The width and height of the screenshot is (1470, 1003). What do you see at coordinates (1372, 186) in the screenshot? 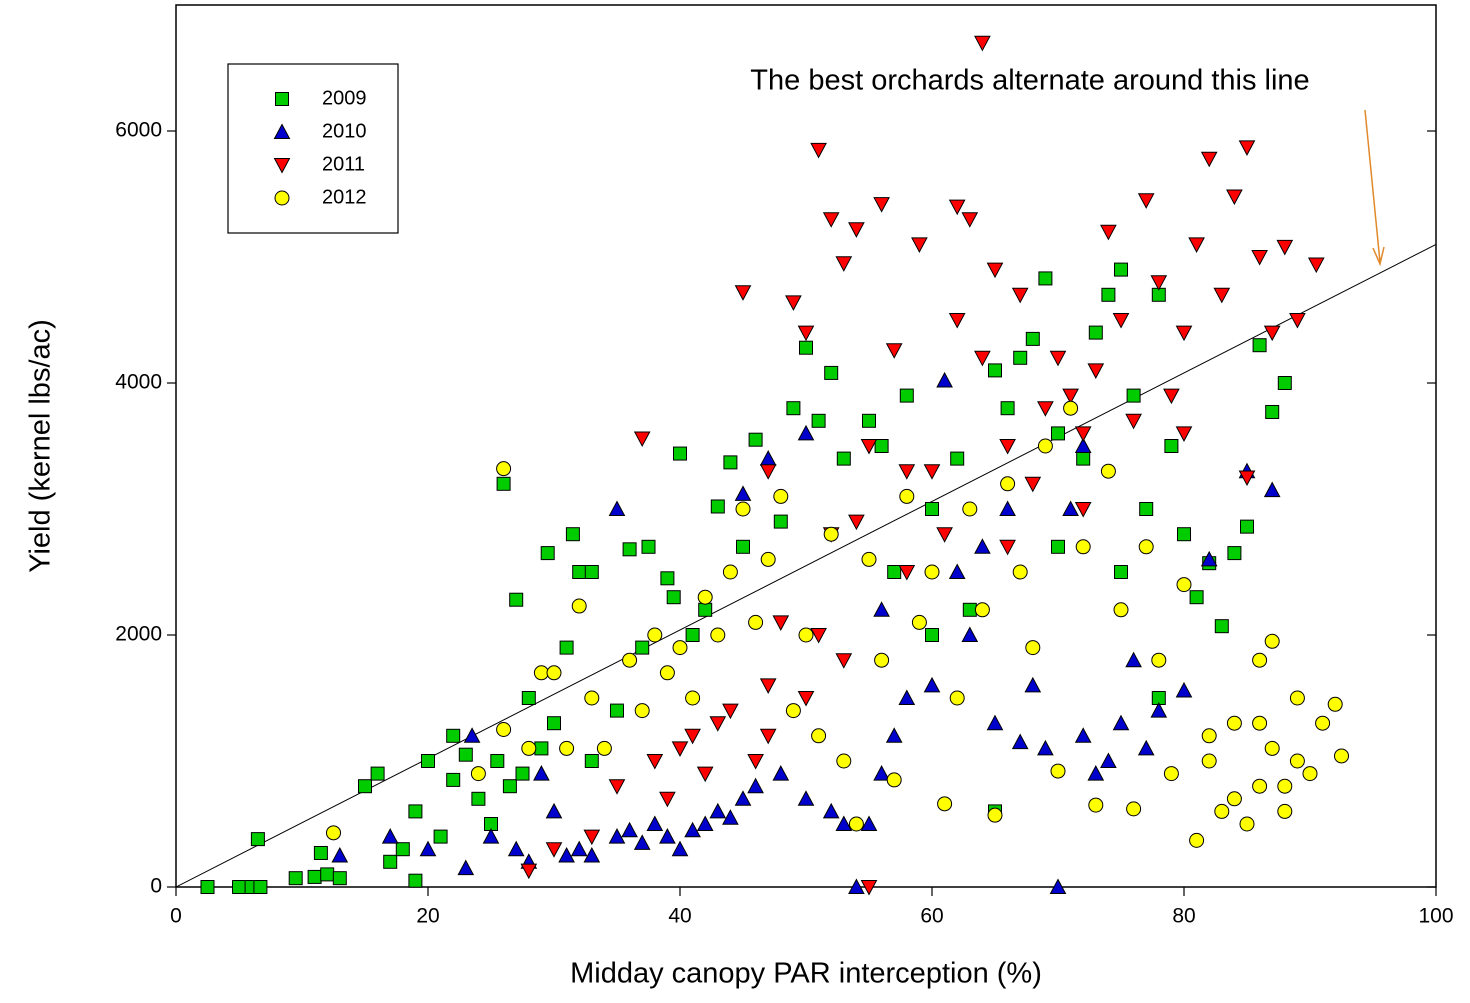
I see `annotation-arrow` at bounding box center [1372, 186].